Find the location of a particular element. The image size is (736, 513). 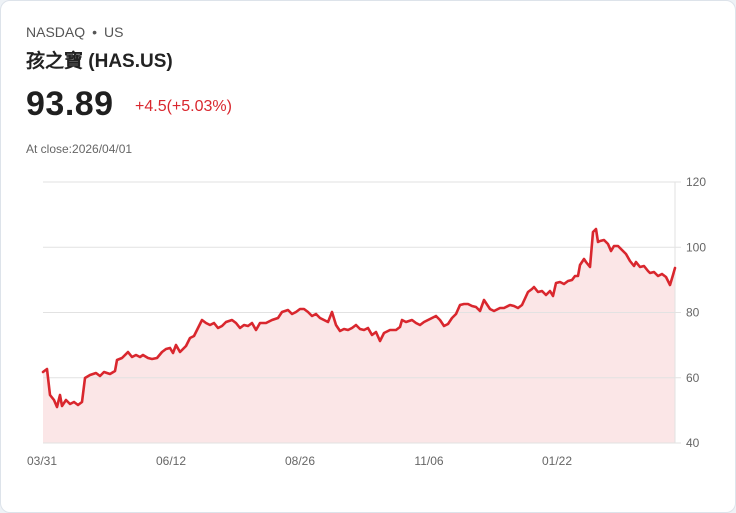

x-tick-label: 11/06 is located at coordinates (429, 461).